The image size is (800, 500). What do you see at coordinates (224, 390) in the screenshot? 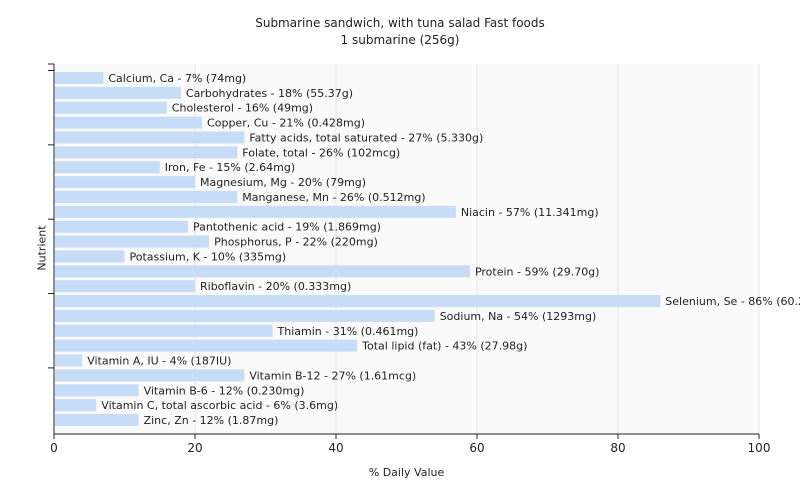
I see `bar-label: Vitamin B-6 - 12% (0.230mg)` at bounding box center [224, 390].